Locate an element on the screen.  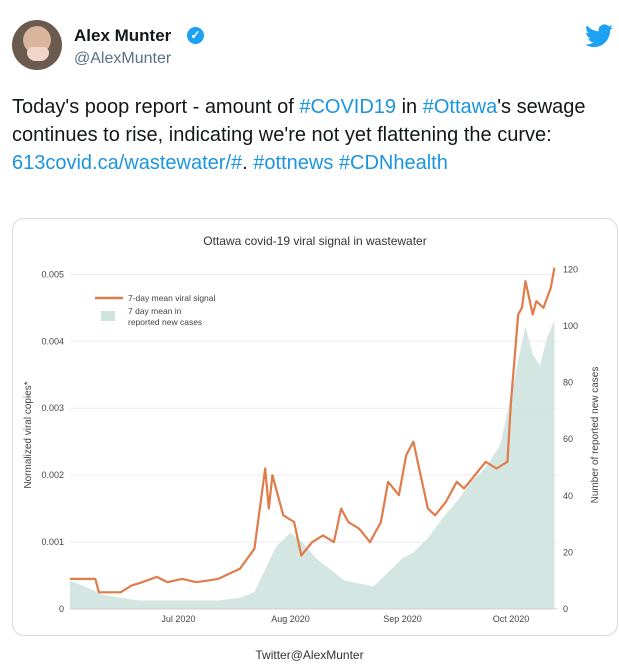
url-link: 613covid.ca/wastewater/# is located at coordinates (127, 163).